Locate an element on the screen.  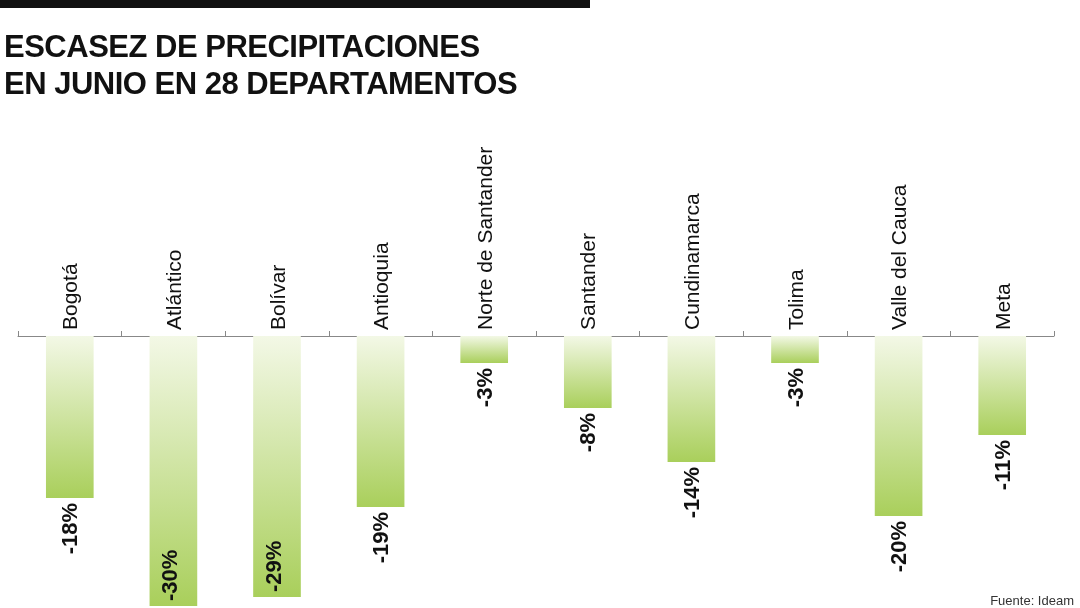
x-tick-label: Atlántico is located at coordinates (173, 289).